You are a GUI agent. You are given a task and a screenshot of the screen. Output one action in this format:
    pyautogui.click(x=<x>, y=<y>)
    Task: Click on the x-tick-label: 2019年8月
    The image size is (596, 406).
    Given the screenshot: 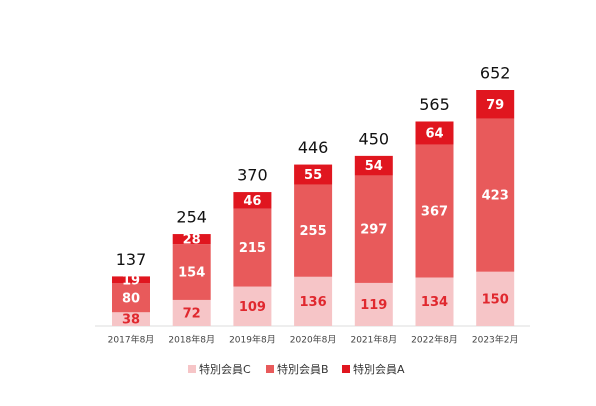 What is the action you would take?
    pyautogui.click(x=252, y=340)
    